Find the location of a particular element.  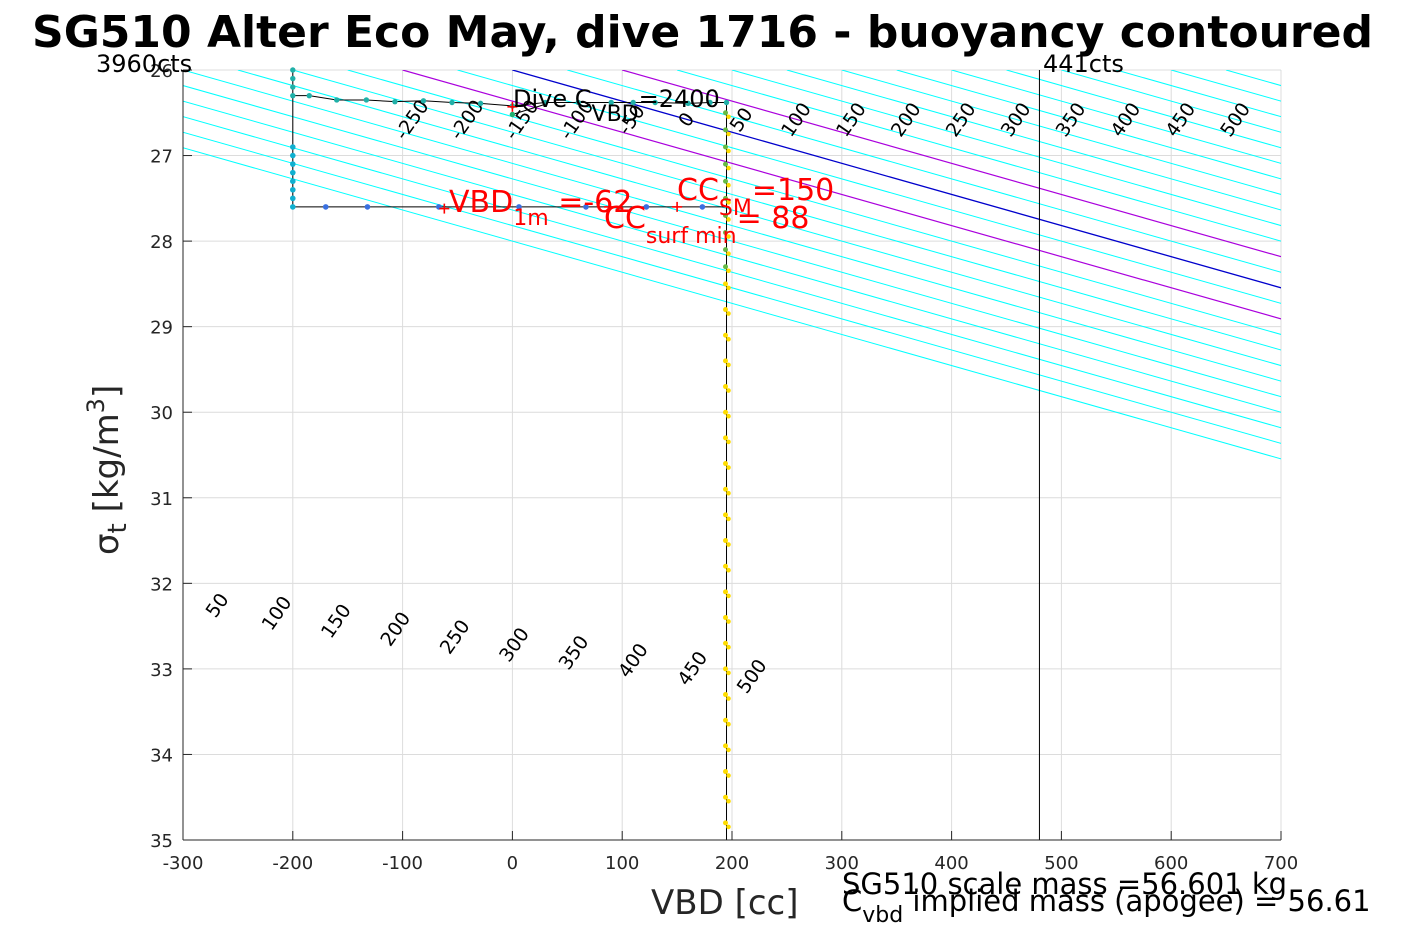

y-axis-label-sub: t is located at coordinates (118, 528).